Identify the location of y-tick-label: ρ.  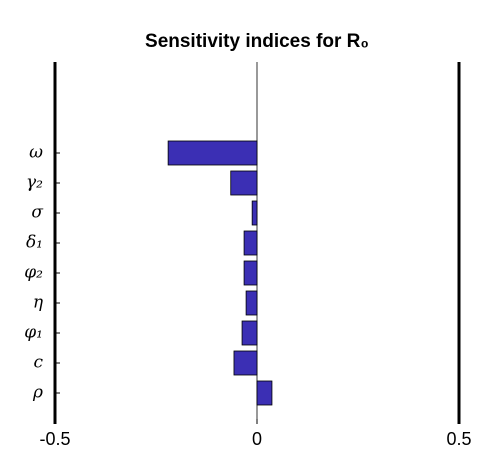
(37, 393).